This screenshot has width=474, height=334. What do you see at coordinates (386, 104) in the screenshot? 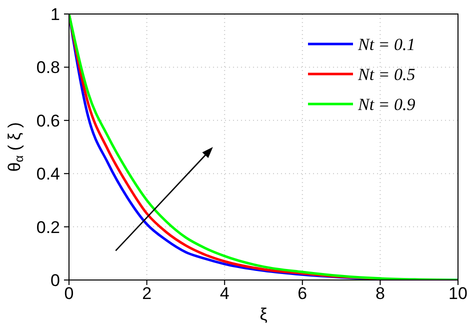
I see `legend-label: Nt = 0.9` at bounding box center [386, 104].